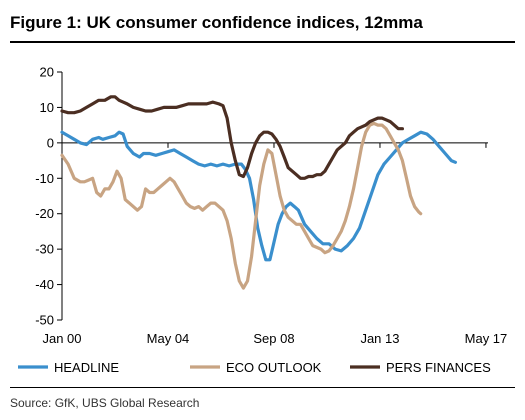 The width and height of the screenshot is (525, 420). Describe the element at coordinates (44, 320) in the screenshot. I see `y-tick-label: -50` at that location.